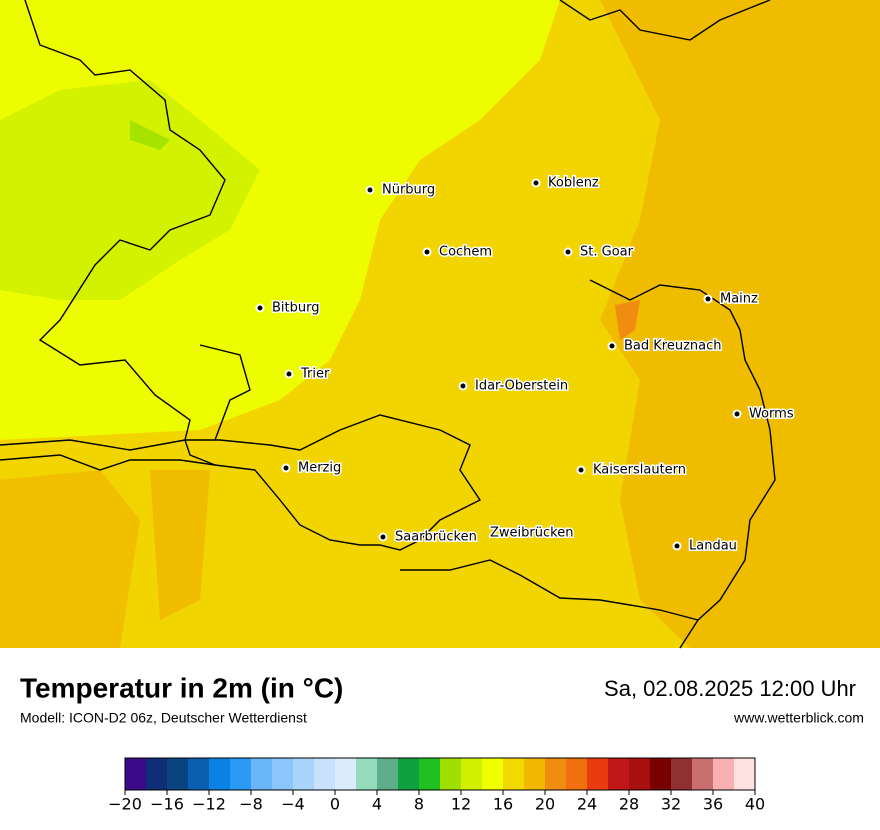  Describe the element at coordinates (607, 252) in the screenshot. I see `city-label: St. Goar` at that location.